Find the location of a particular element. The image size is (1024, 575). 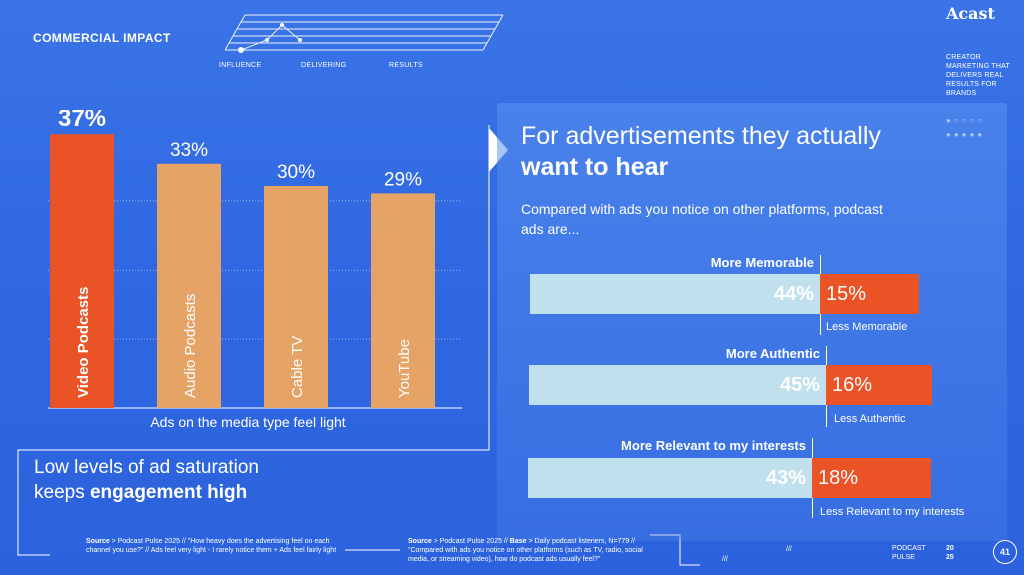

footer-year: 20 25 is located at coordinates (950, 553).